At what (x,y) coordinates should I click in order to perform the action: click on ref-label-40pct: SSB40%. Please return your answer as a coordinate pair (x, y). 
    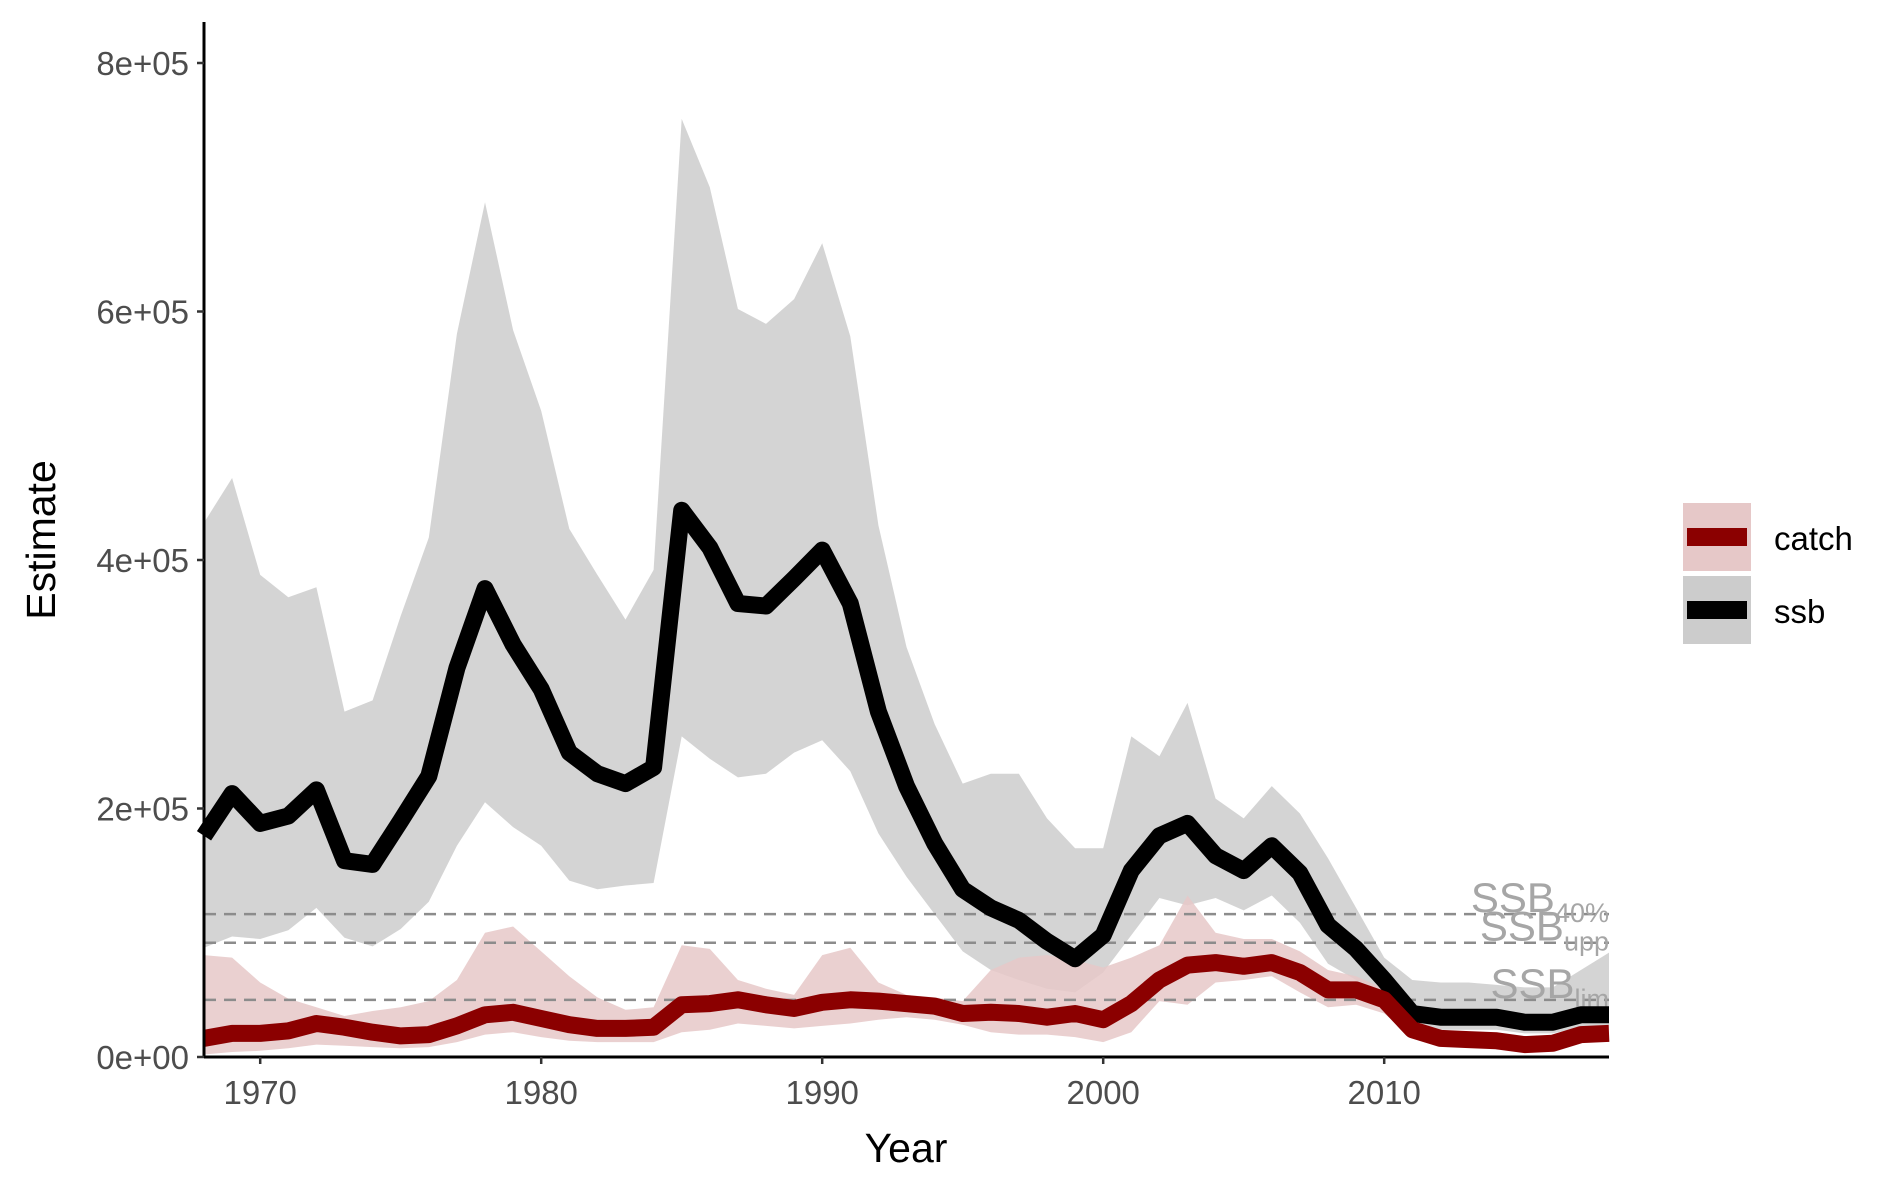
    Looking at the image, I should click on (1540, 901).